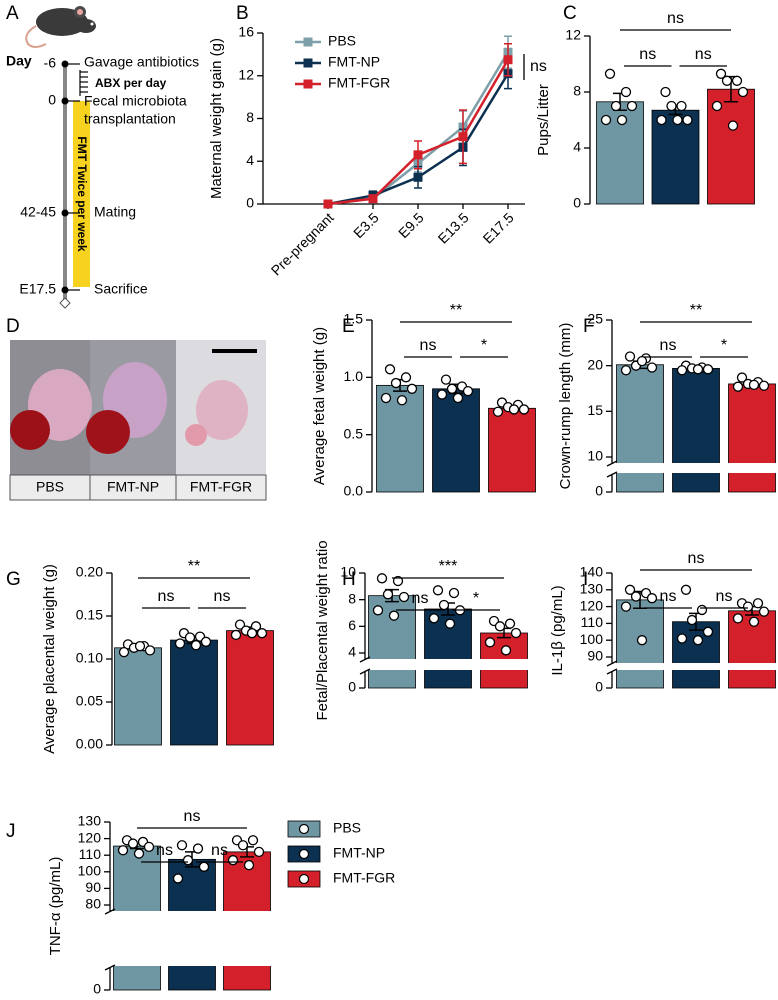 The height and width of the screenshot is (1000, 778). What do you see at coordinates (135, 101) in the screenshot?
I see `event-label: Fecal microbiota` at bounding box center [135, 101].